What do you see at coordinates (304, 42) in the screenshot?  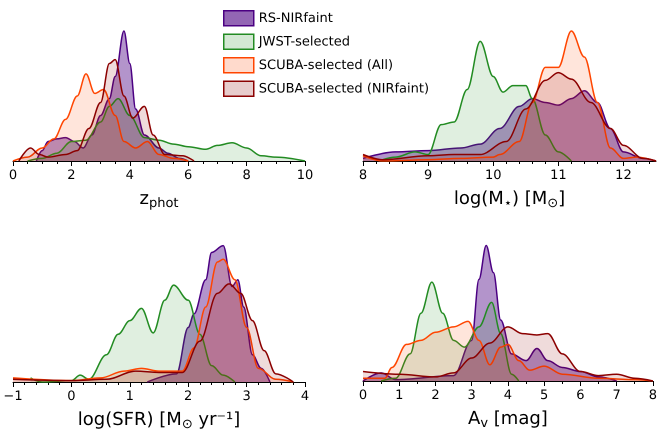 I see `legend-label: JWST-selected` at bounding box center [304, 42].